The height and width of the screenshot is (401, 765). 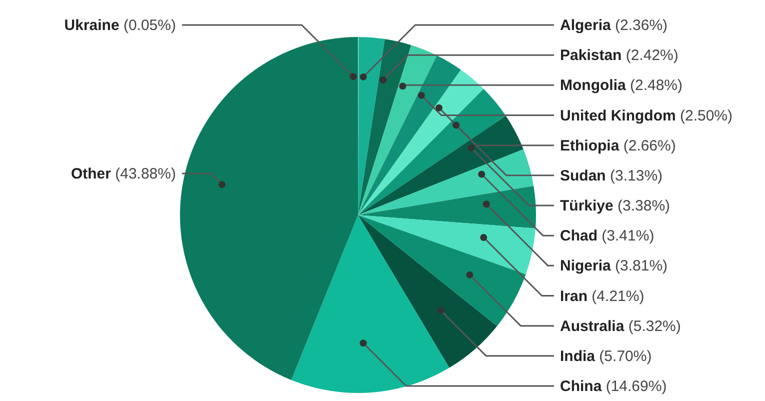 I want to click on data-label: (2.48%), so click(x=654, y=85).